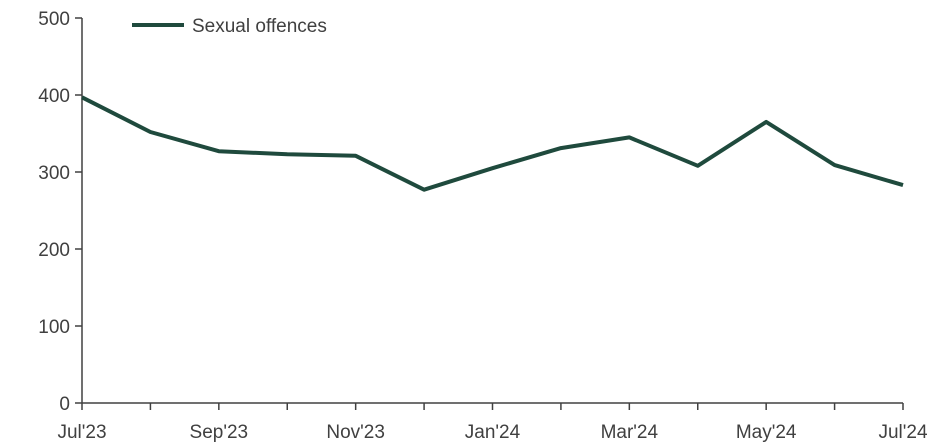 This screenshot has height=442, width=951. What do you see at coordinates (902, 432) in the screenshot?
I see `x-tick-label: Jul'24` at bounding box center [902, 432].